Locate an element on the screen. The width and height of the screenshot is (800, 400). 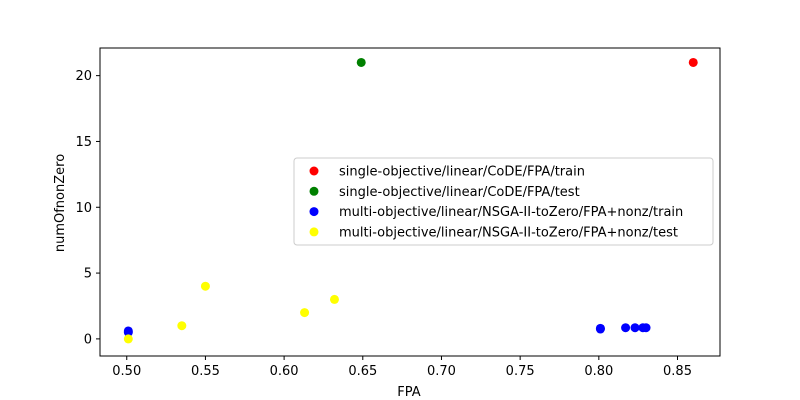
x-tick-label: 0.60 is located at coordinates (284, 371).